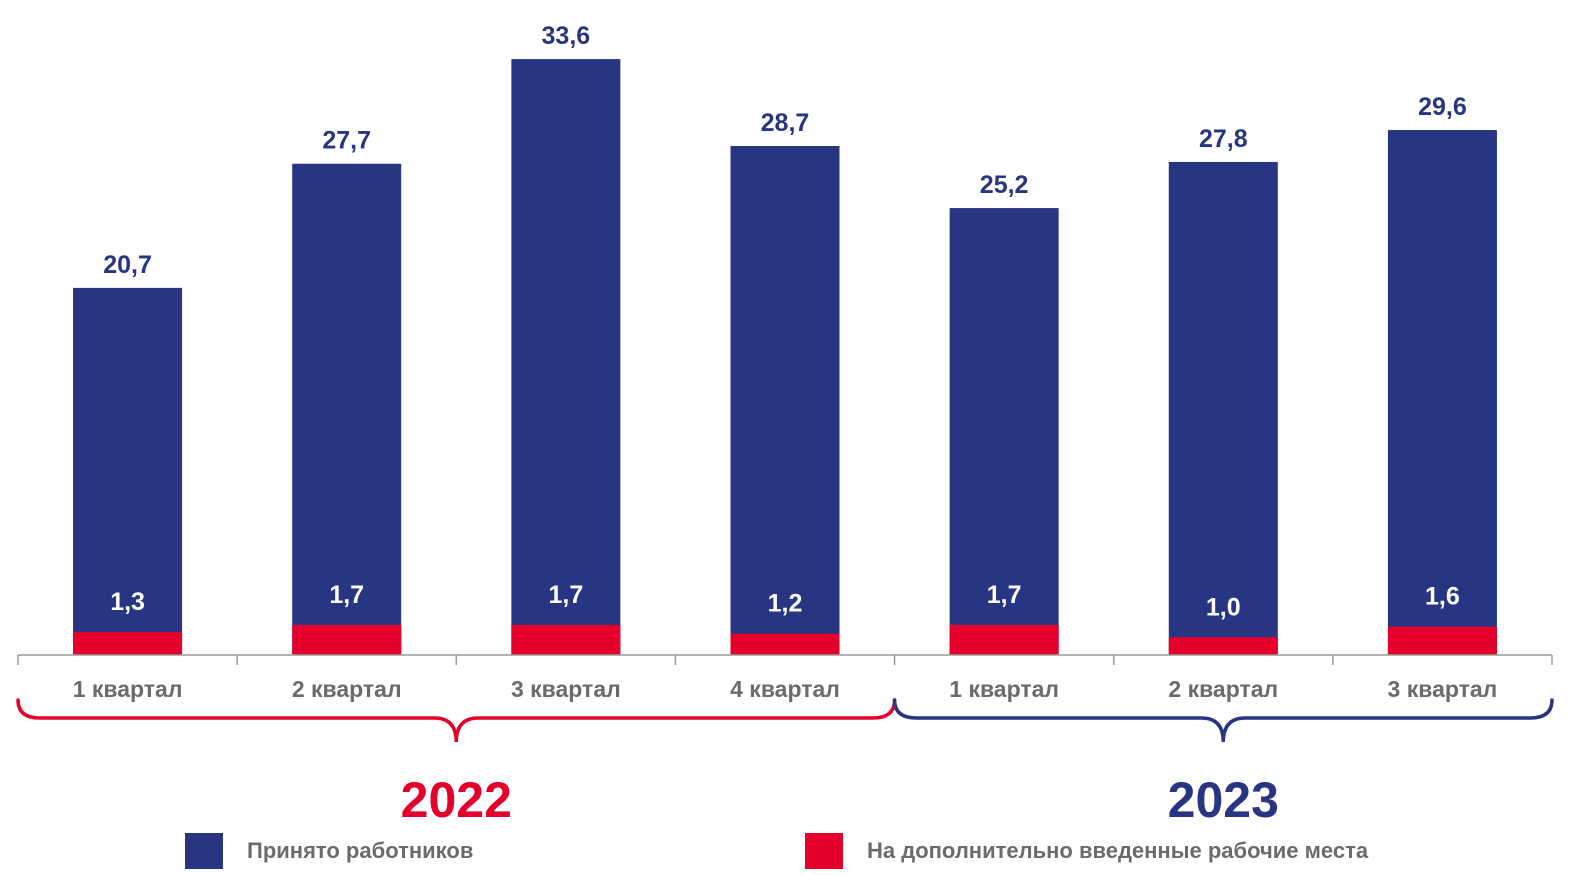 The image size is (1578, 875). Describe the element at coordinates (1442, 597) in the screenshot. I see `data-label-extra: 1,6` at that location.